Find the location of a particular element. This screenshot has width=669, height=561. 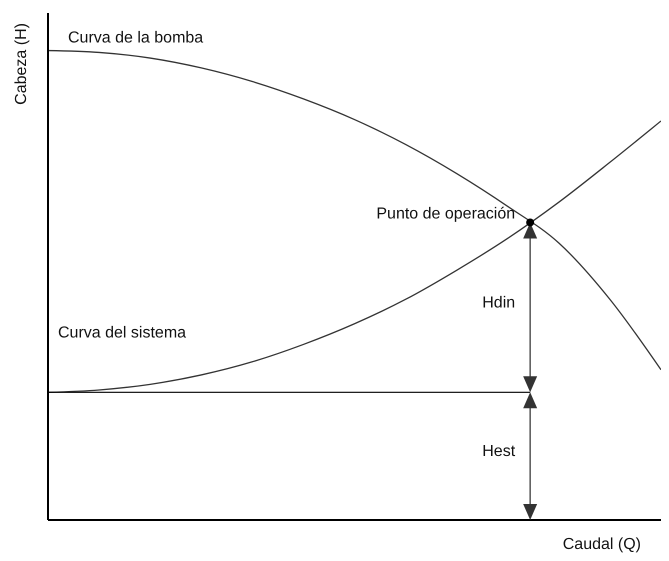

text: Curva del sistema is located at coordinates (122, 333).